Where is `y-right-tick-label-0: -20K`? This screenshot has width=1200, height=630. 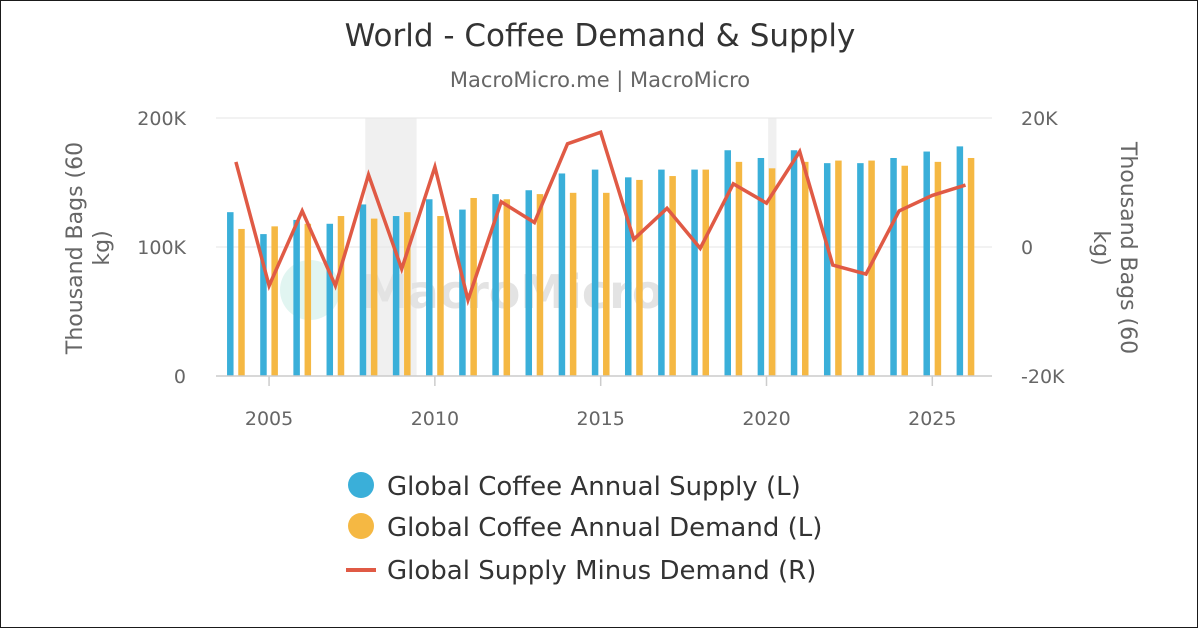 y-right-tick-label-0: -20K is located at coordinates (1043, 377).